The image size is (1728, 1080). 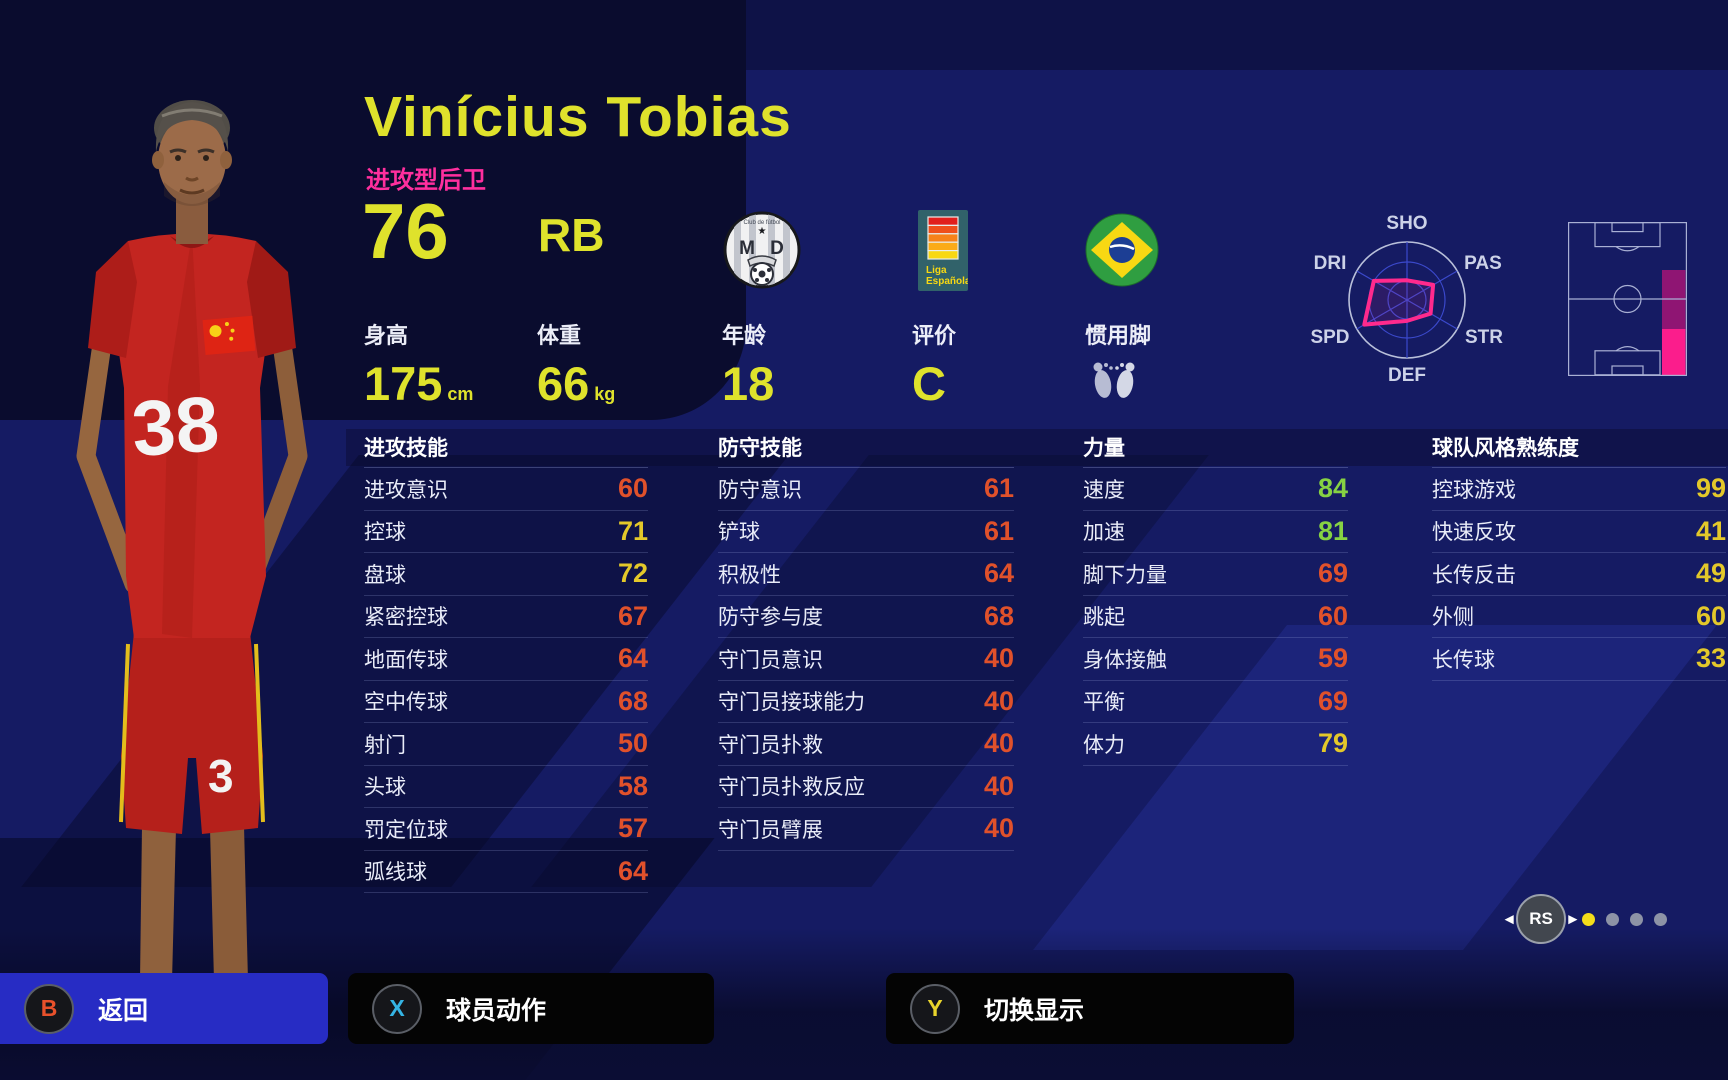 What do you see at coordinates (1474, 490) in the screenshot?
I see `stat-label: 控球游戏` at bounding box center [1474, 490].